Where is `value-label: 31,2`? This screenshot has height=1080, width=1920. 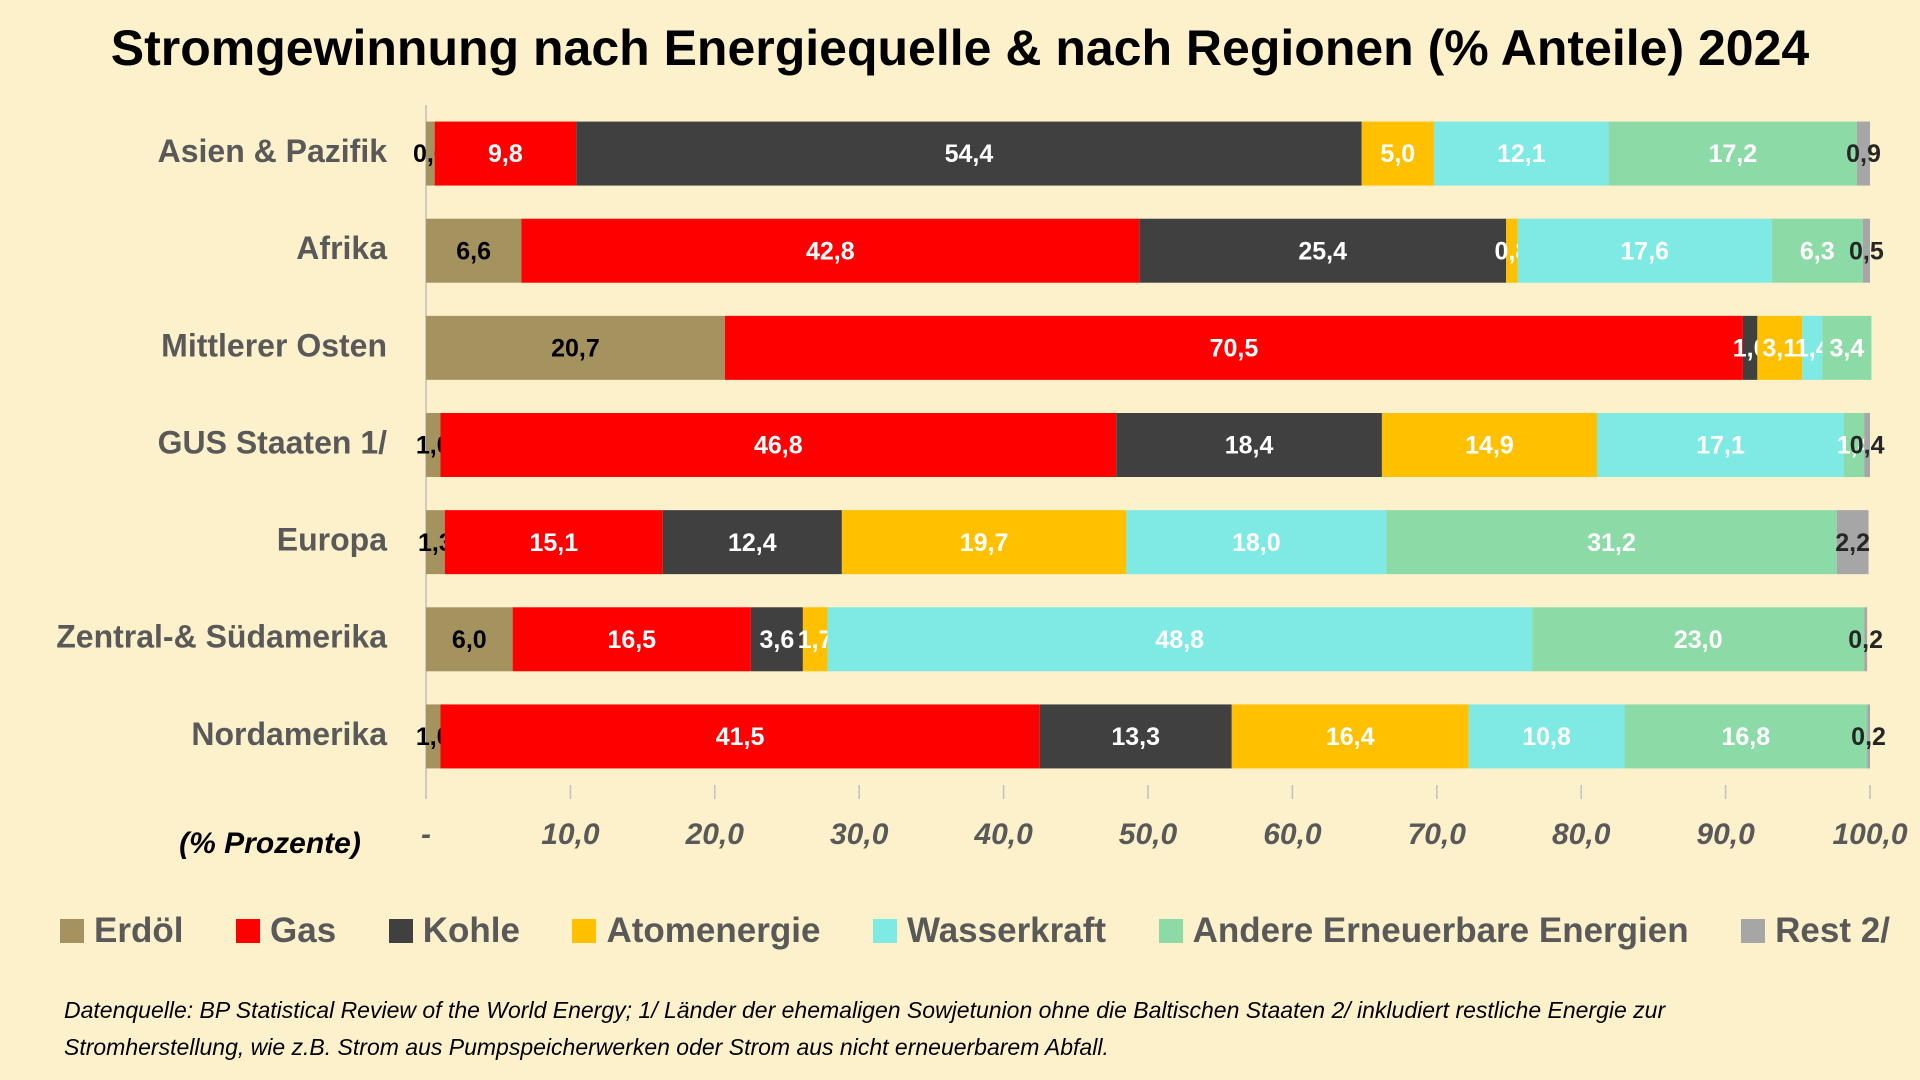
value-label: 31,2 is located at coordinates (1611, 543).